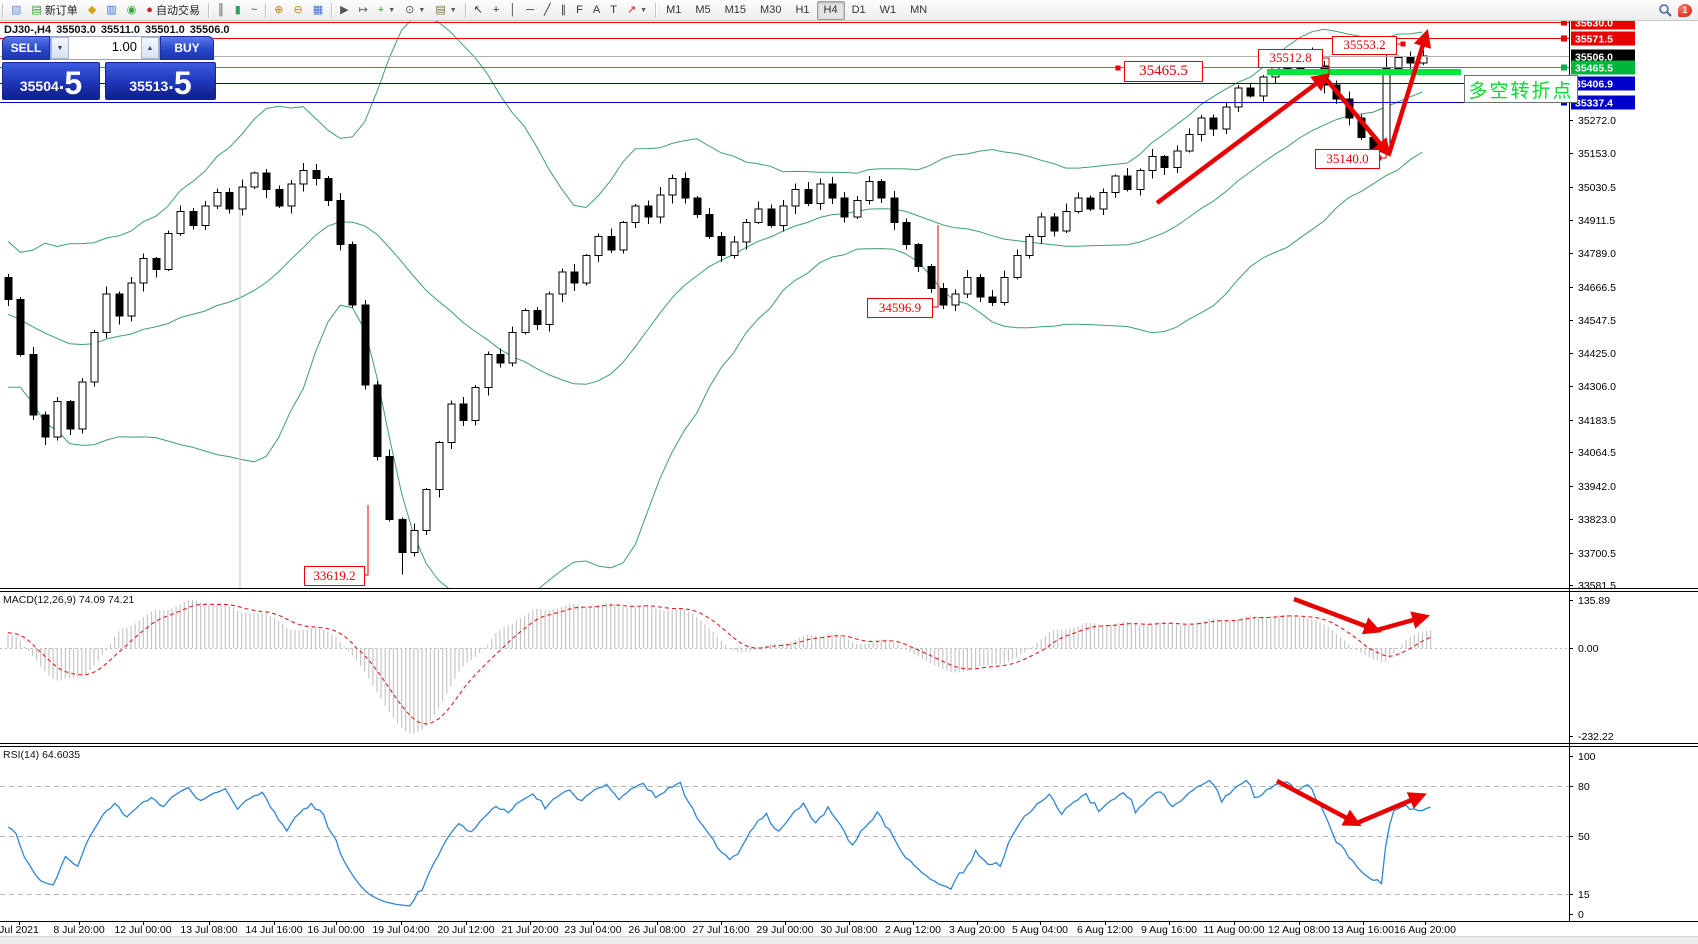 Image resolution: width=1698 pixels, height=944 pixels. I want to click on rsi-indicator, so click(784, 843).